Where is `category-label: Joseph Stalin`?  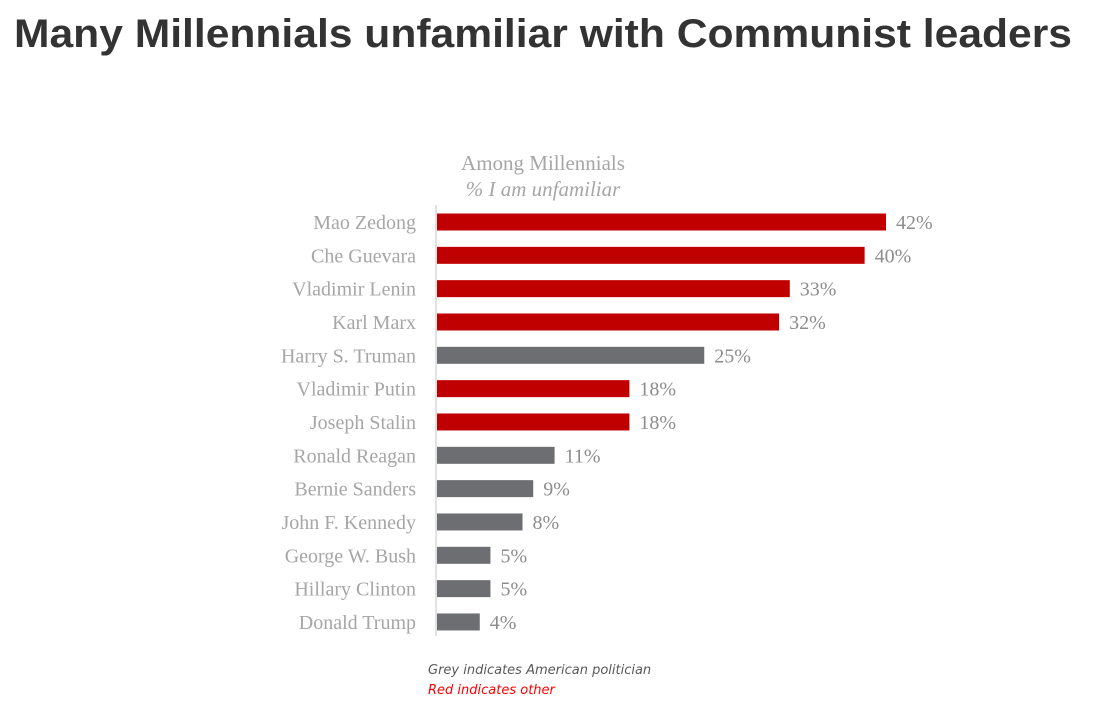
category-label: Joseph Stalin is located at coordinates (363, 423).